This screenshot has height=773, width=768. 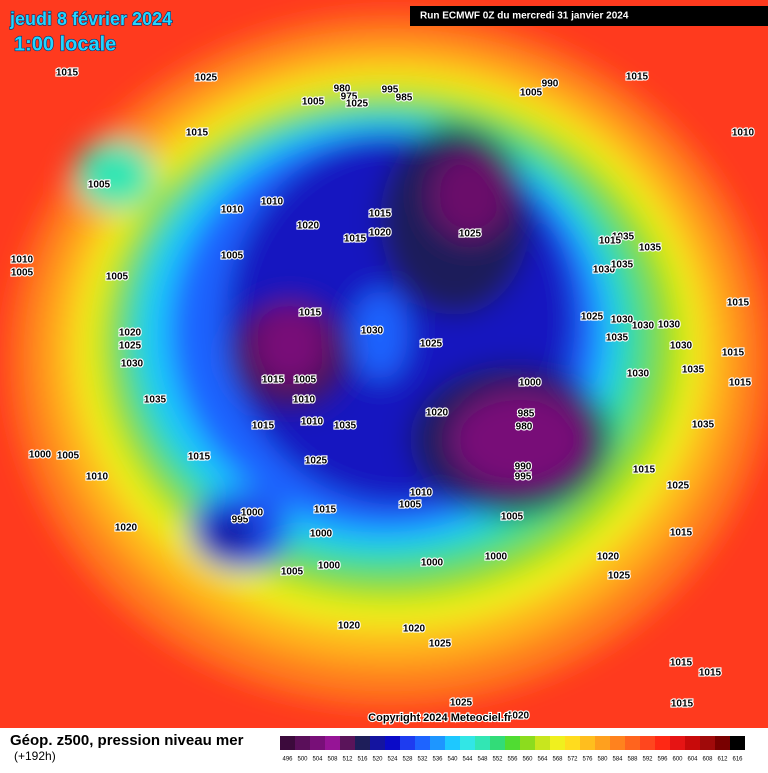 What do you see at coordinates (467, 760) in the screenshot?
I see `colorbar-label: 544` at bounding box center [467, 760].